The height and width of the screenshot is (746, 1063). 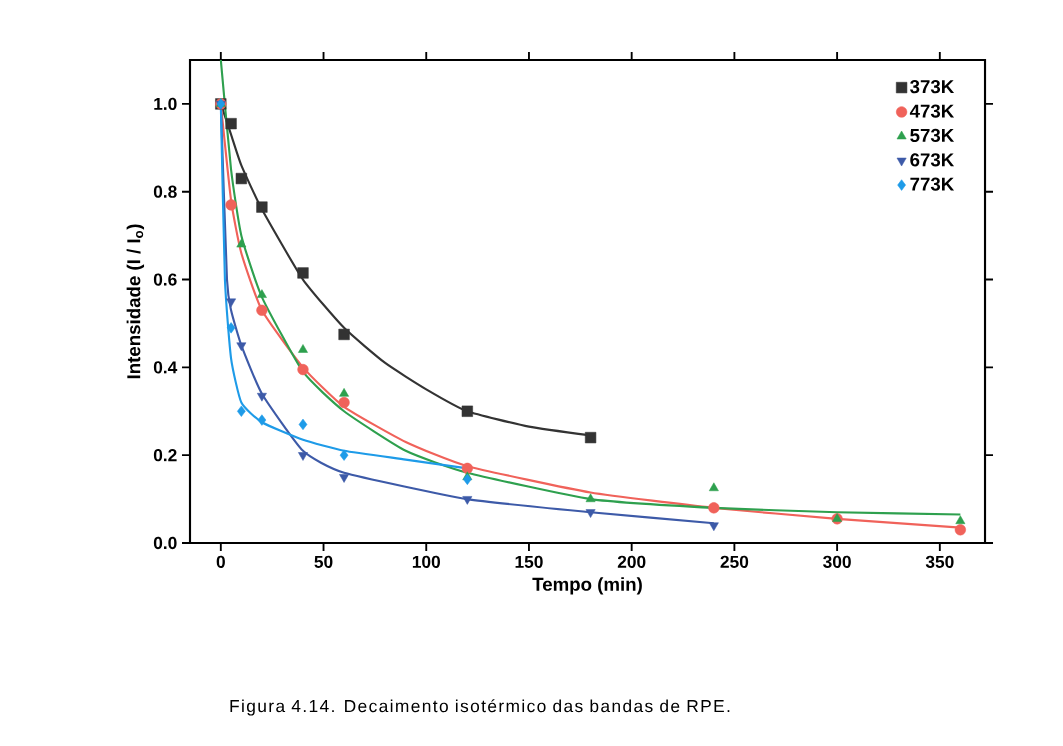 I want to click on y-tick-label: 0.0, so click(x=165, y=543).